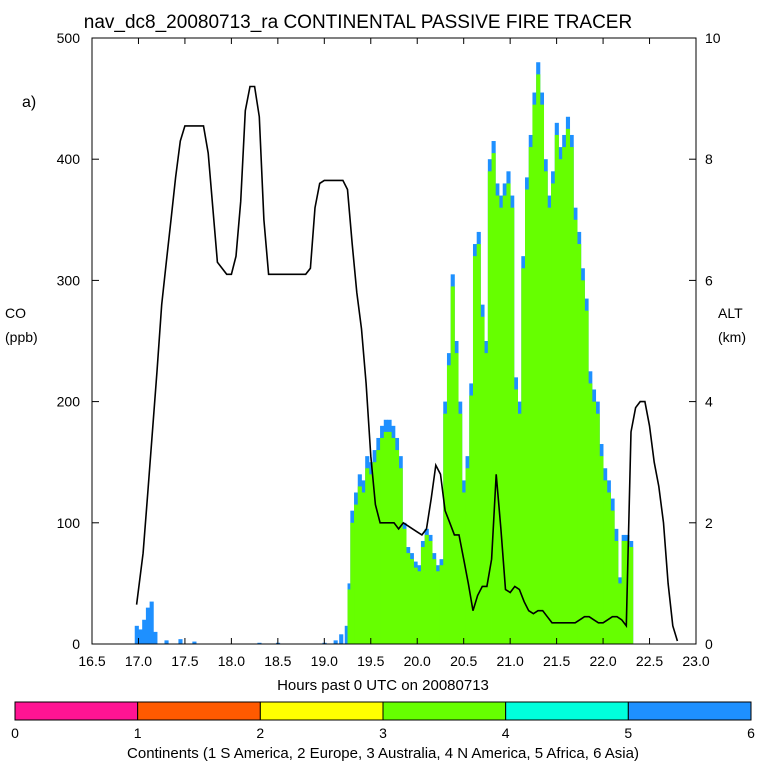 This screenshot has height=768, width=768. I want to click on left-axis-label-co: CO, so click(15, 313).